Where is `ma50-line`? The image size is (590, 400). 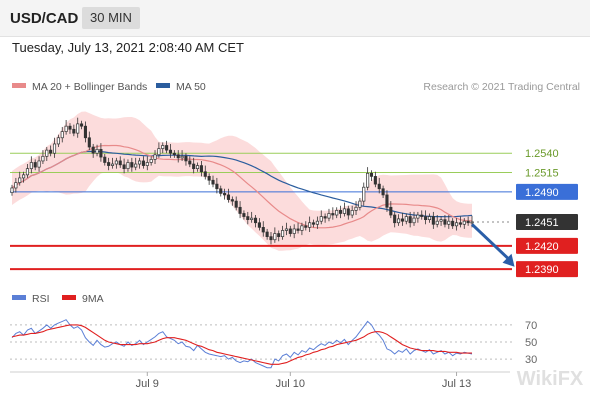
ma50-line is located at coordinates (242, 184).